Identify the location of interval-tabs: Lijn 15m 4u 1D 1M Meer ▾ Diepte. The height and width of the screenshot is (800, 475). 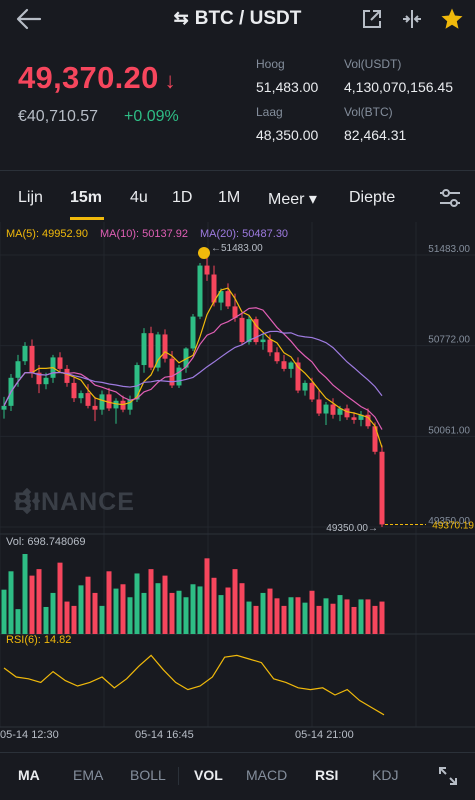
(237, 196).